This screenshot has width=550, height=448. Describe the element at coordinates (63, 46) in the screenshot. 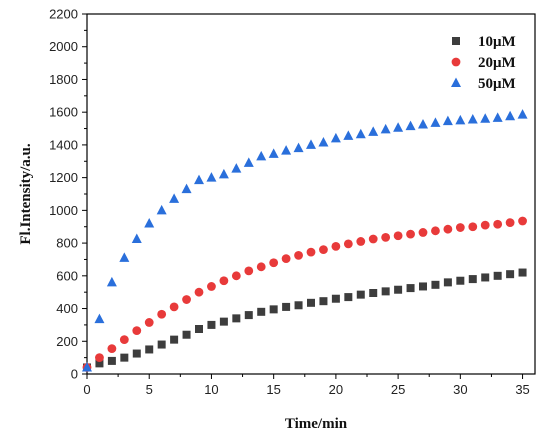

I see `y-tick-label: 2000` at that location.